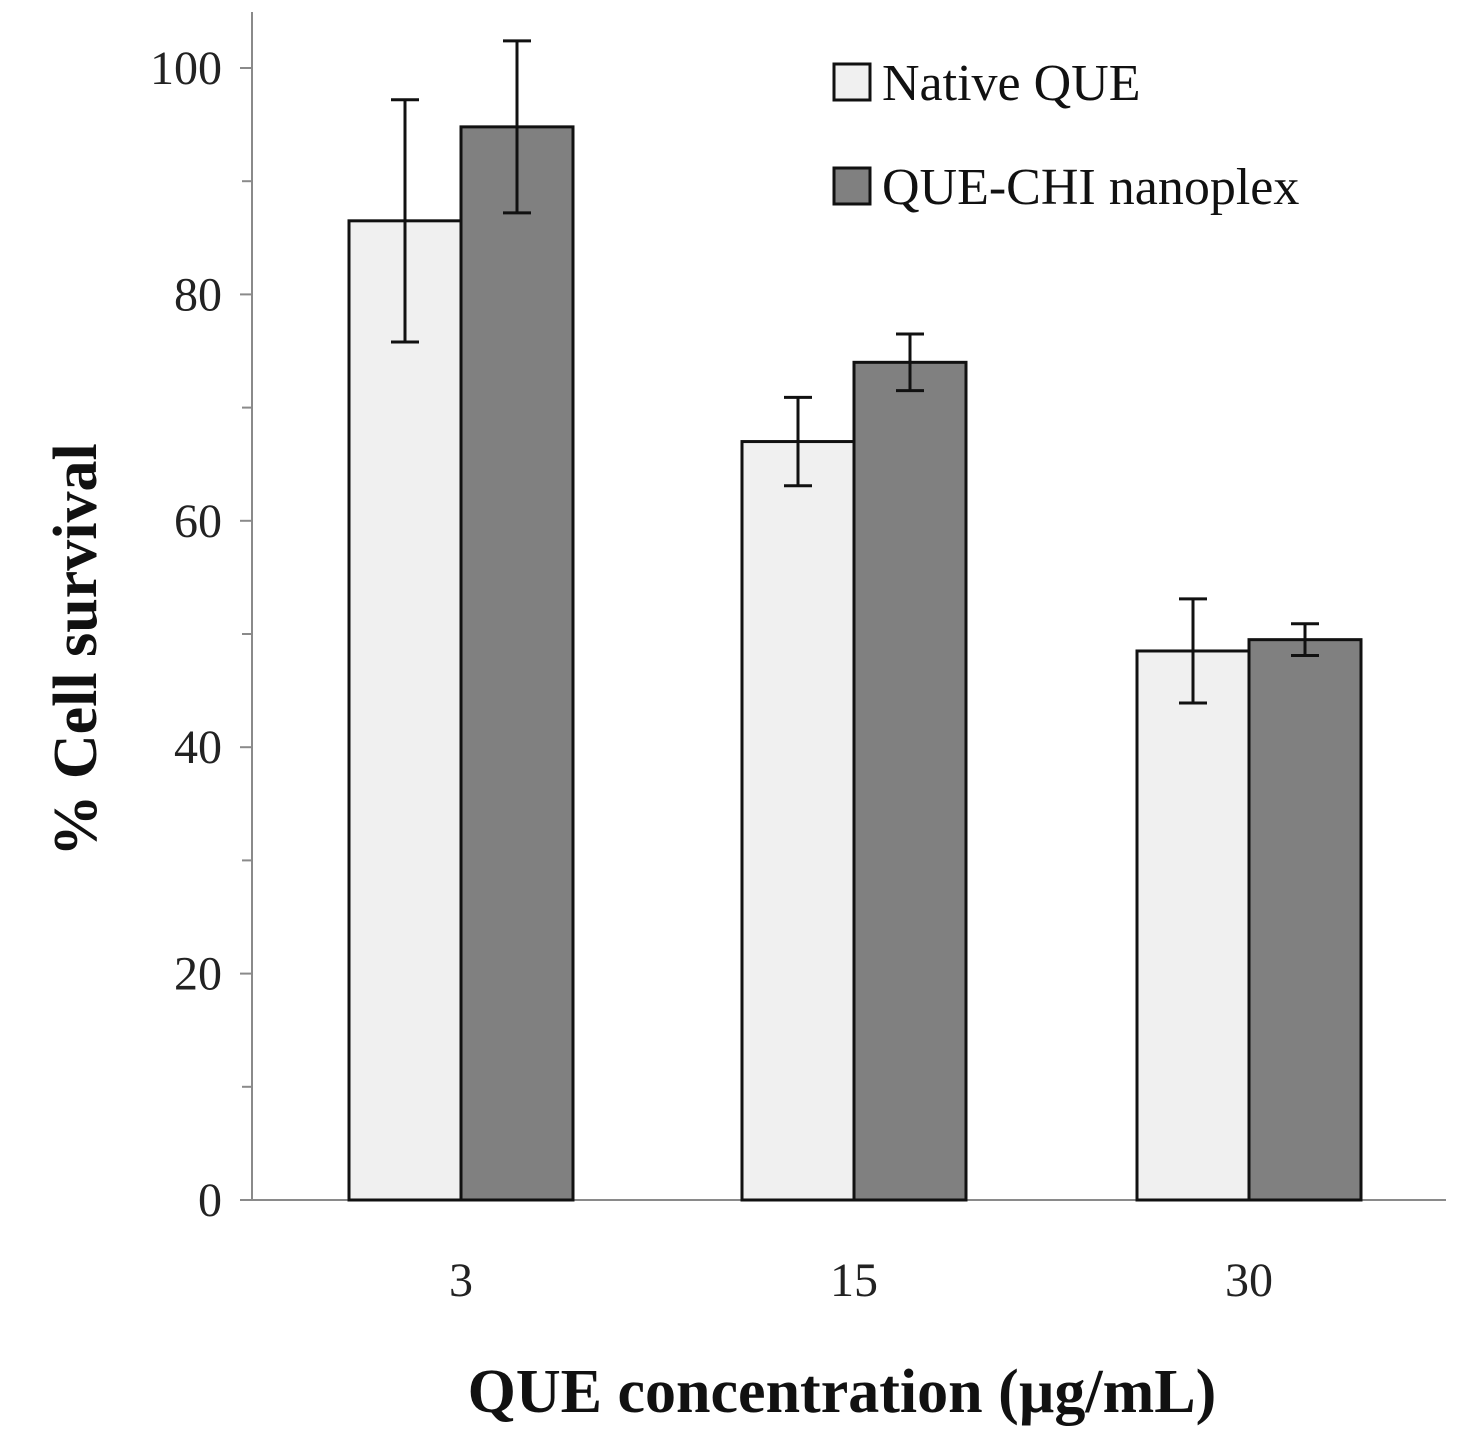 Image resolution: width=1474 pixels, height=1440 pixels. What do you see at coordinates (186, 68) in the screenshot?
I see `y-tick-label: 100` at bounding box center [186, 68].